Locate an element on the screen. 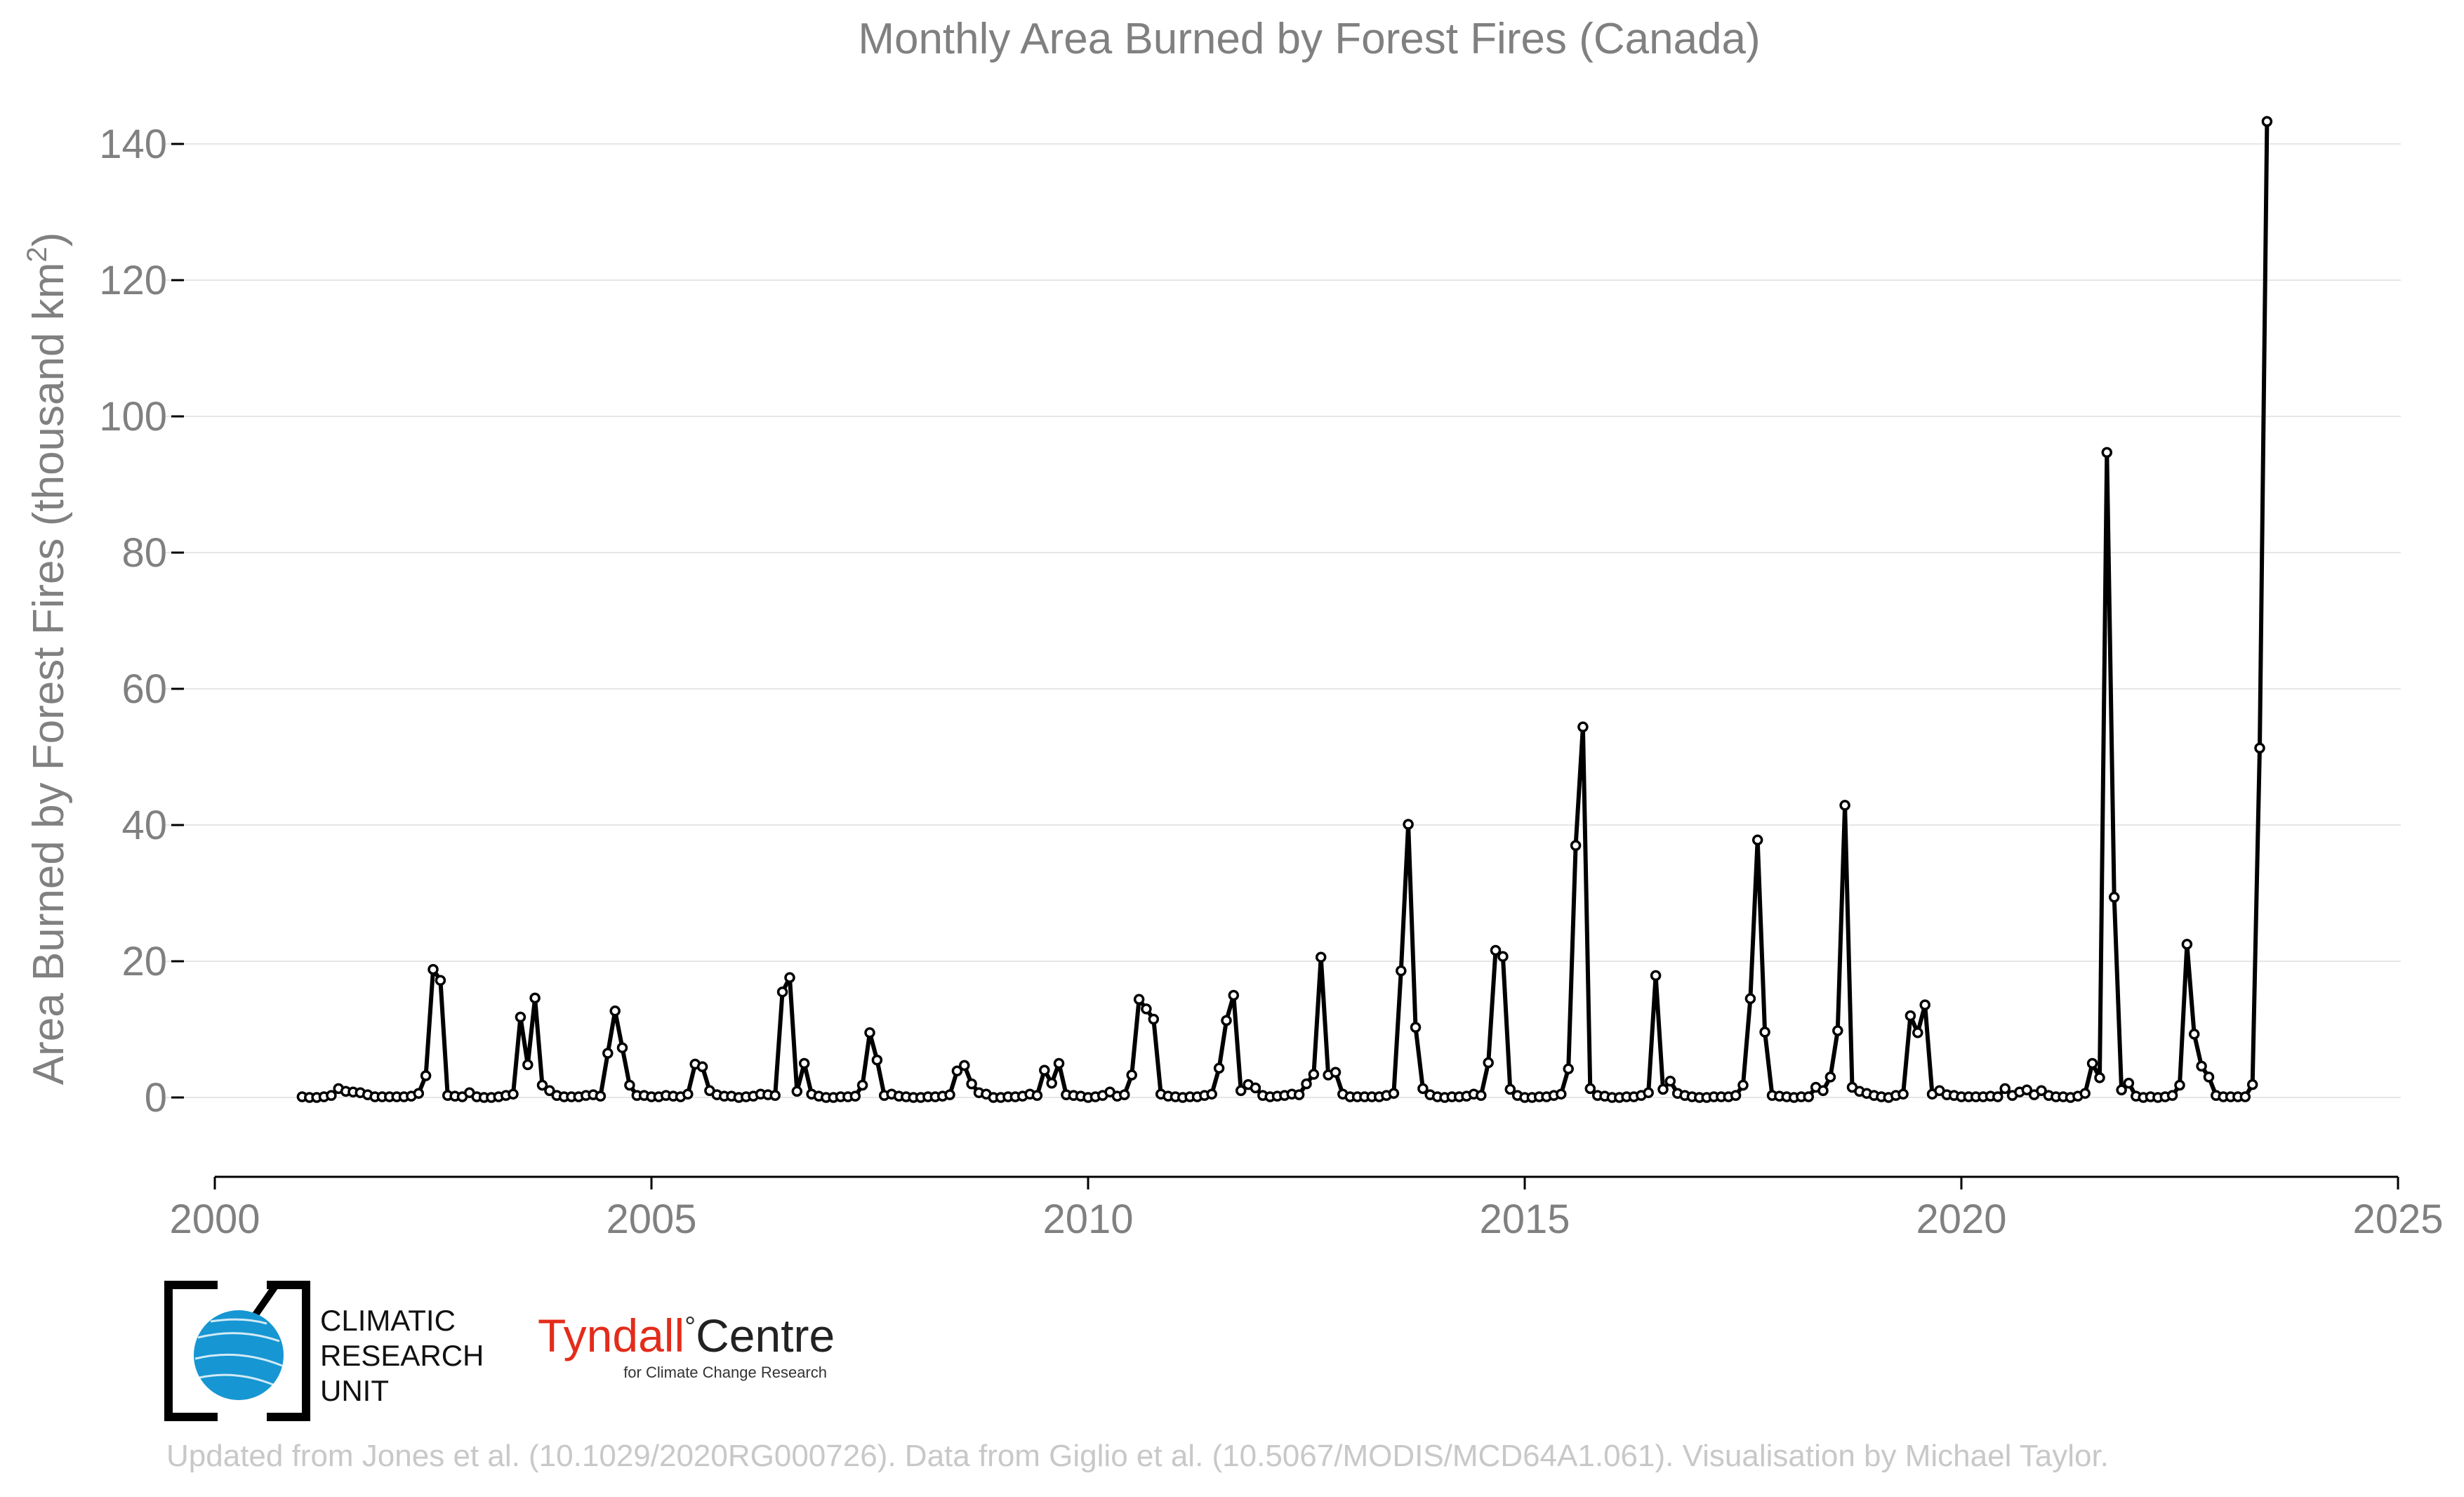  x-tick-label-2025: 2025 is located at coordinates (2397, 1219).